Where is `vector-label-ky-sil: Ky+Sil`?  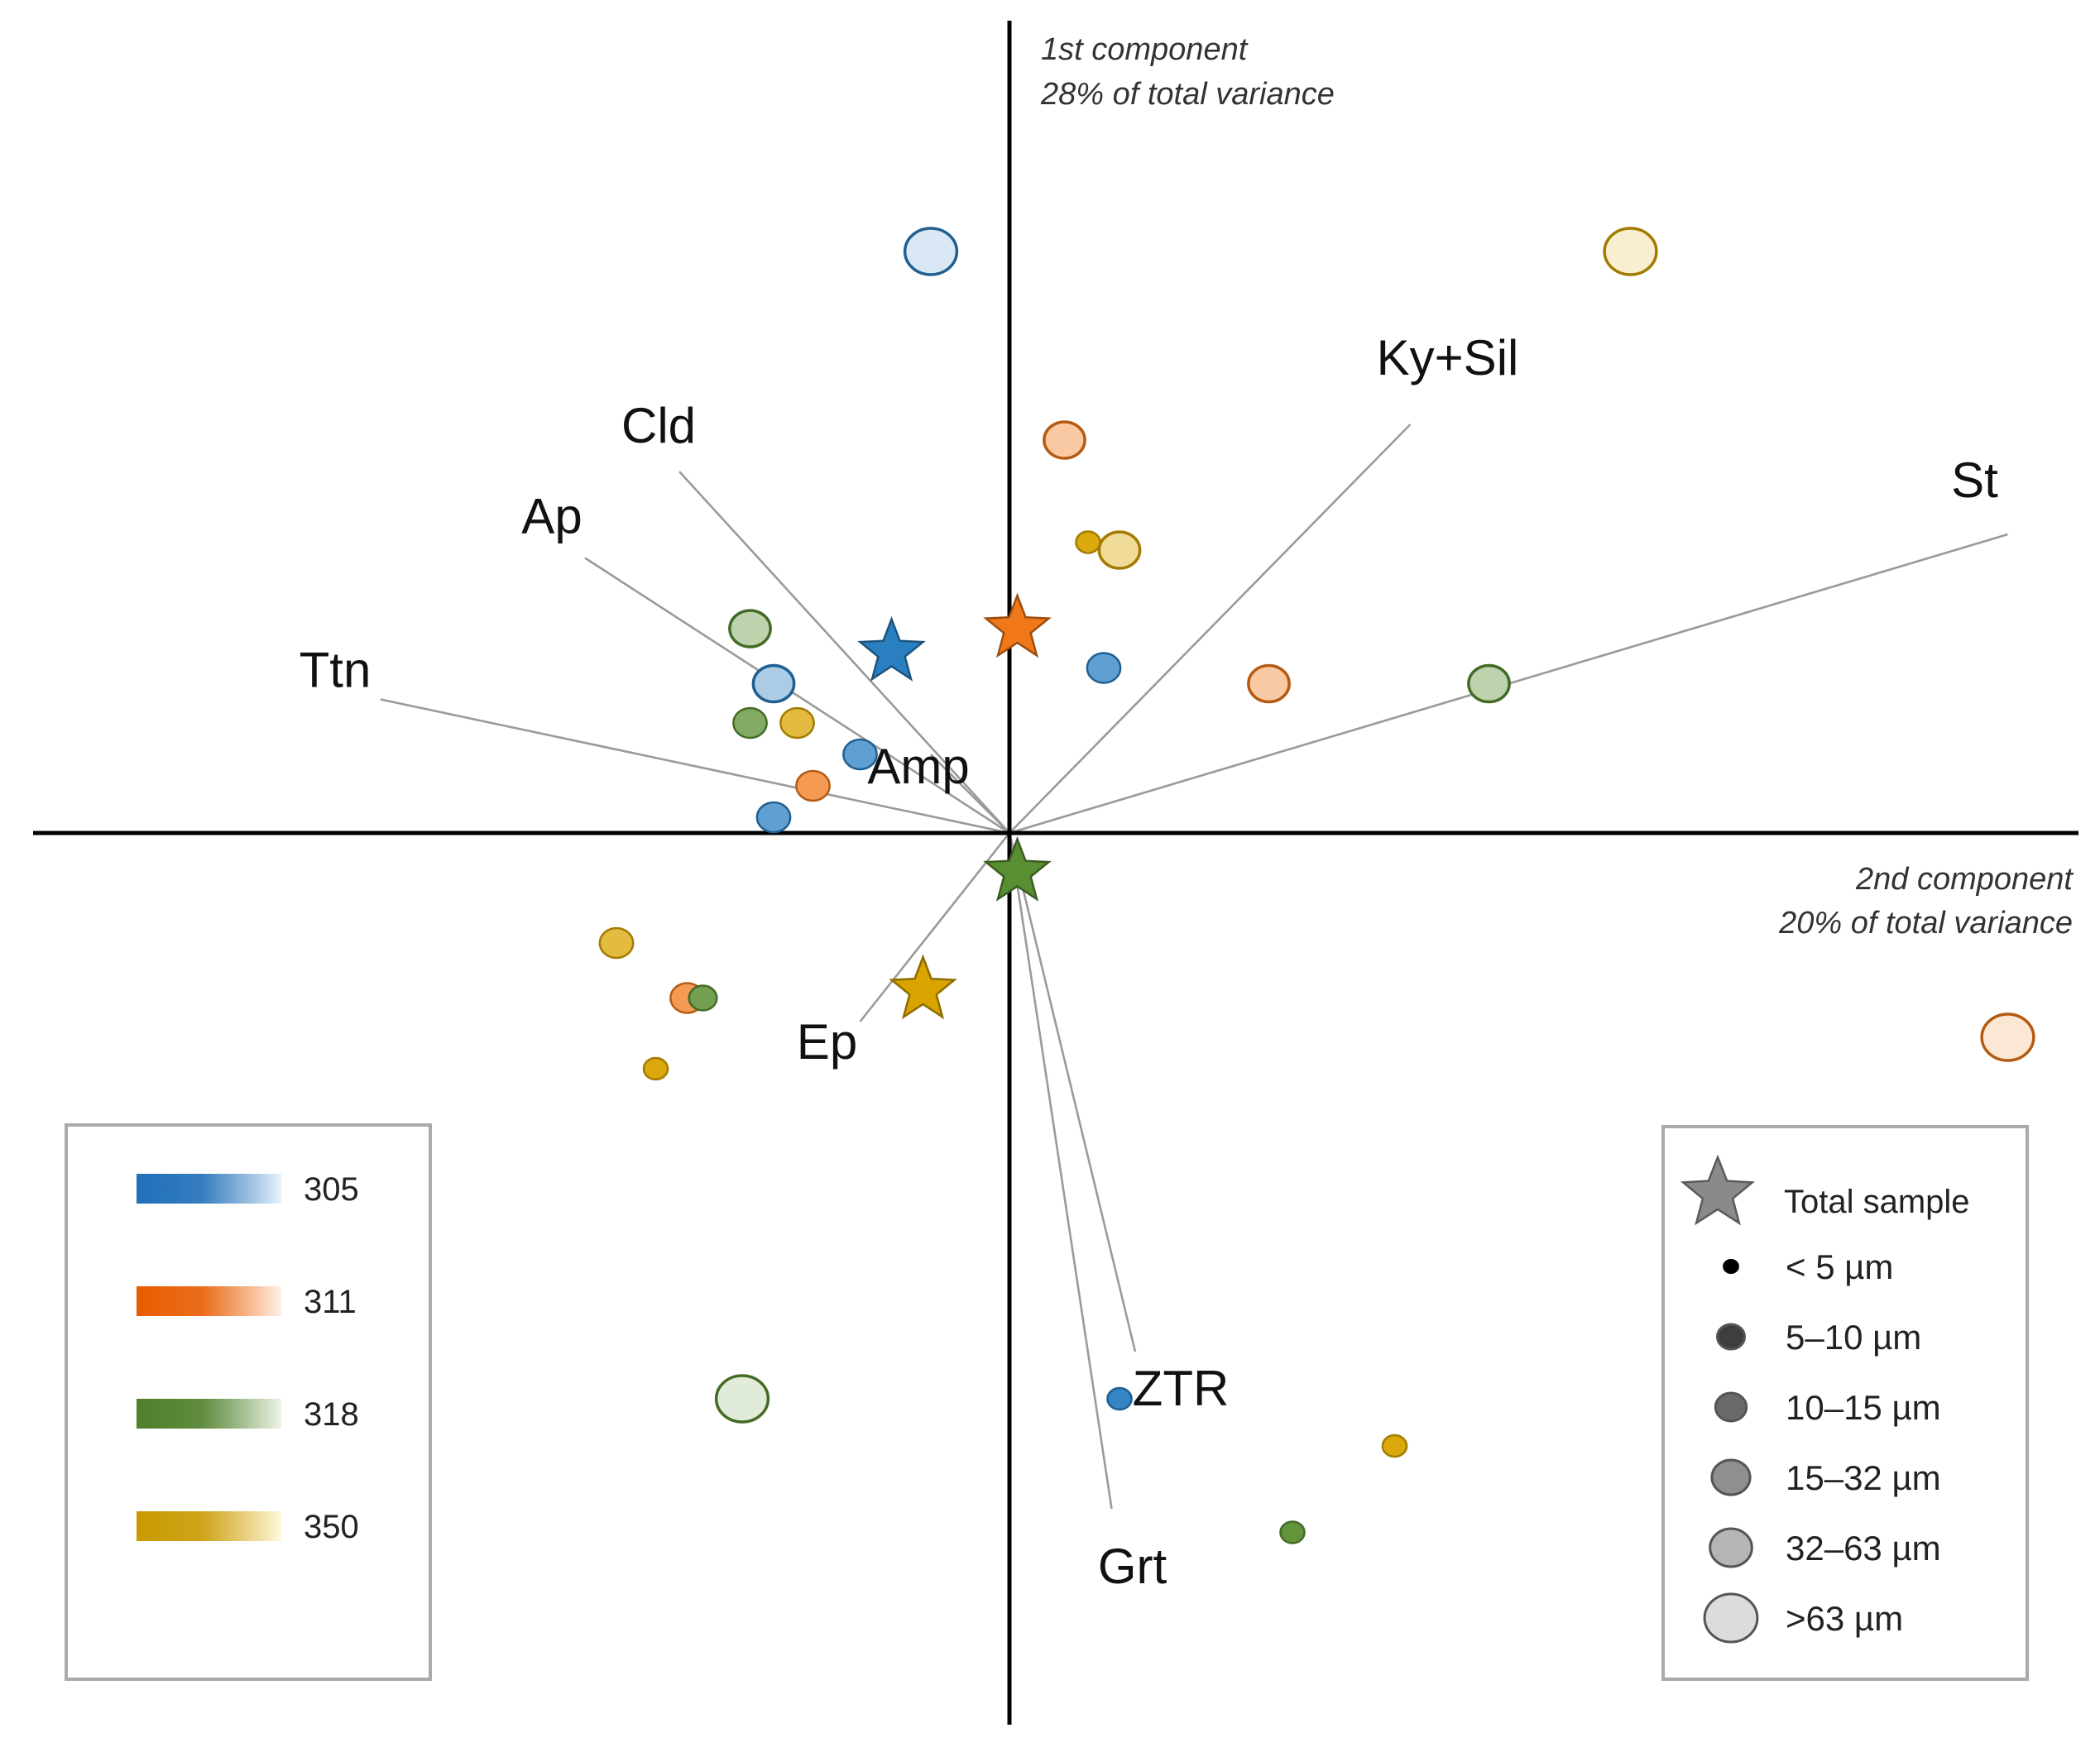 vector-label-ky-sil: Ky+Sil is located at coordinates (1448, 357).